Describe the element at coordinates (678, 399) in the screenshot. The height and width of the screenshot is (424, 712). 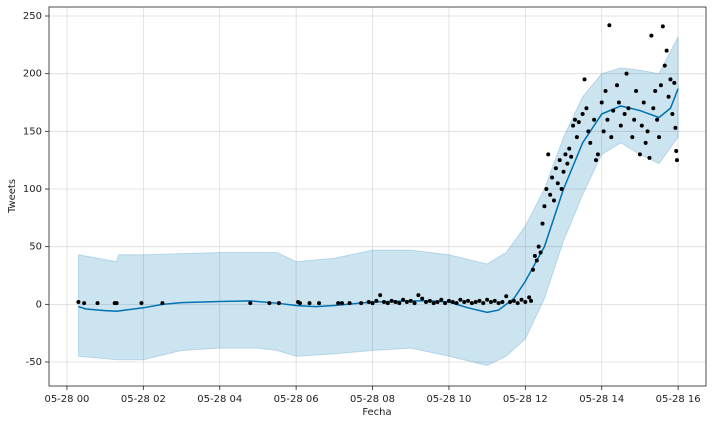
I see `x-tick-label: 05-28 16` at that location.